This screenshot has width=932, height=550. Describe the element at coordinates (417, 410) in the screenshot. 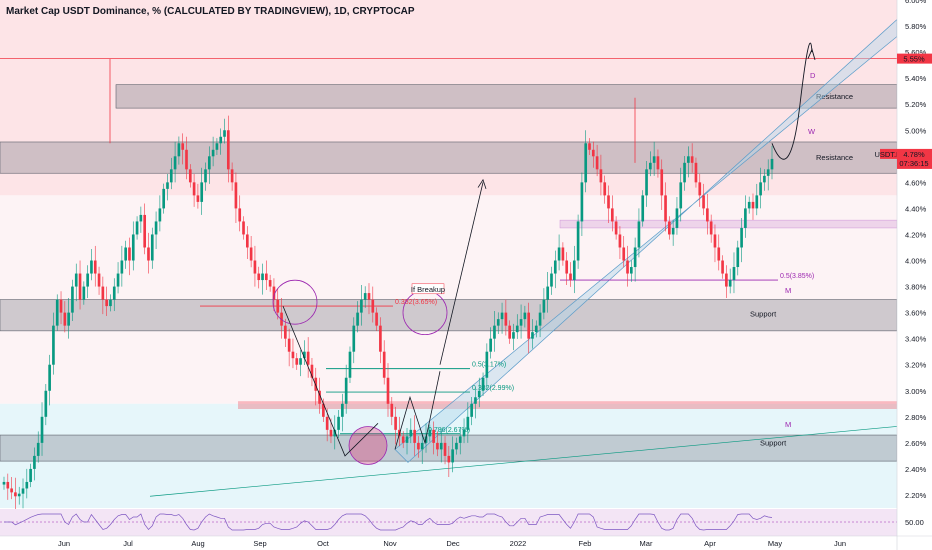

I see `swing-path` at that location.